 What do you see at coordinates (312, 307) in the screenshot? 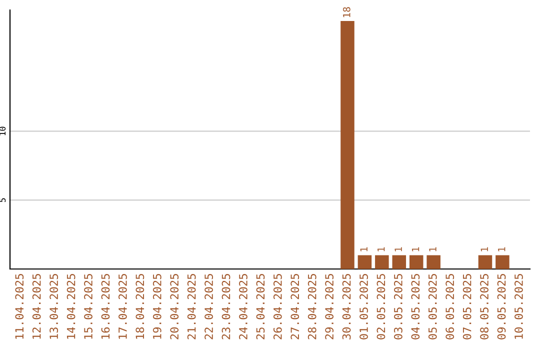
I see `x-tick-label: 28.04.2025` at bounding box center [312, 307].